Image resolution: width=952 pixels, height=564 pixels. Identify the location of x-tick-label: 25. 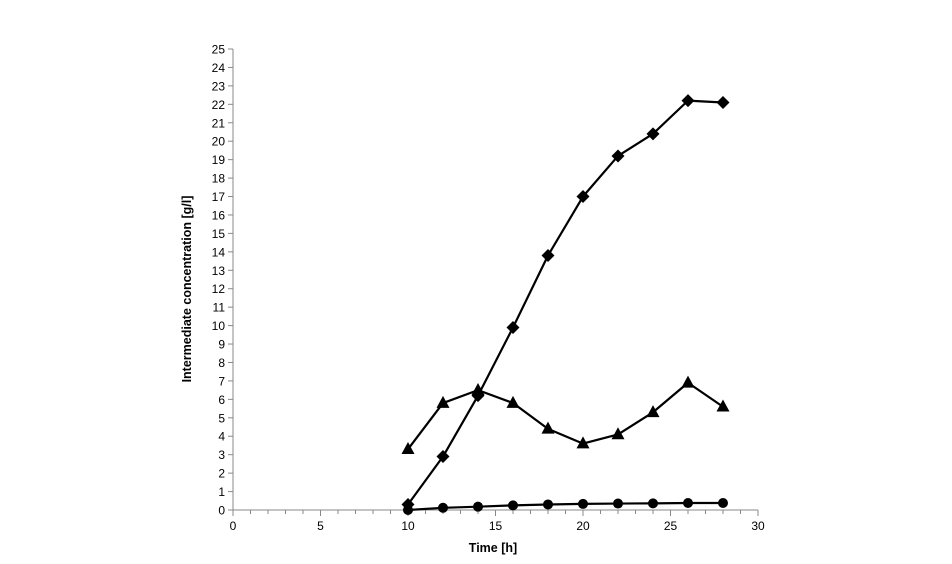
(671, 526).